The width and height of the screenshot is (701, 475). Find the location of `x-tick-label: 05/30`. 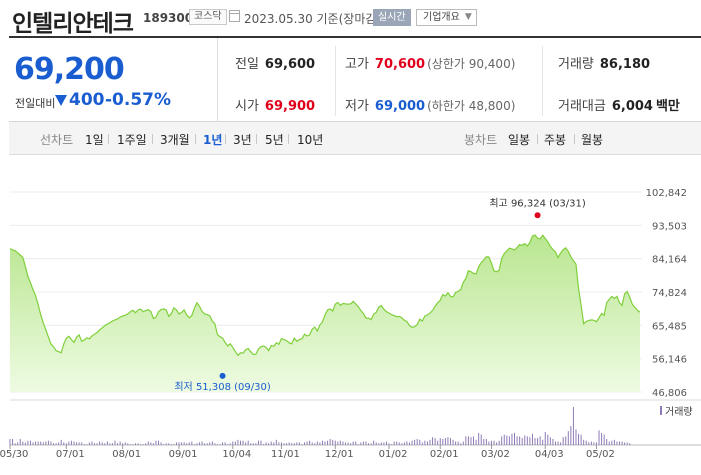

x-tick-label: 05/30 is located at coordinates (14, 454).